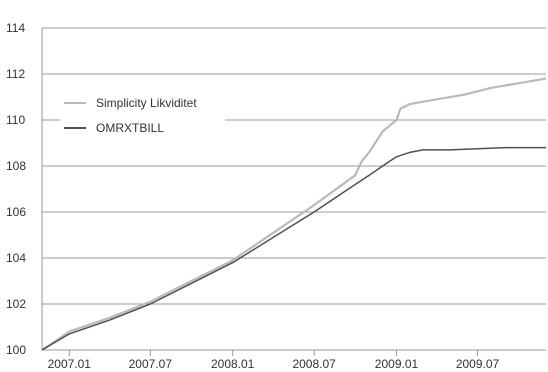 The image size is (548, 372). What do you see at coordinates (16, 304) in the screenshot?
I see `y-tick-label: 102` at bounding box center [16, 304].